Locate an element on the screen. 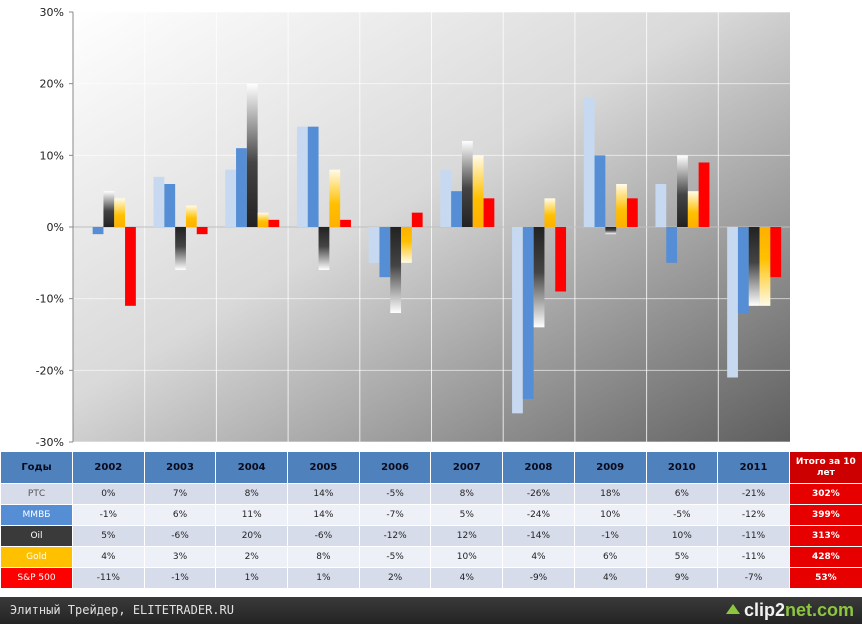  bar-gold-2011 is located at coordinates (765, 266).